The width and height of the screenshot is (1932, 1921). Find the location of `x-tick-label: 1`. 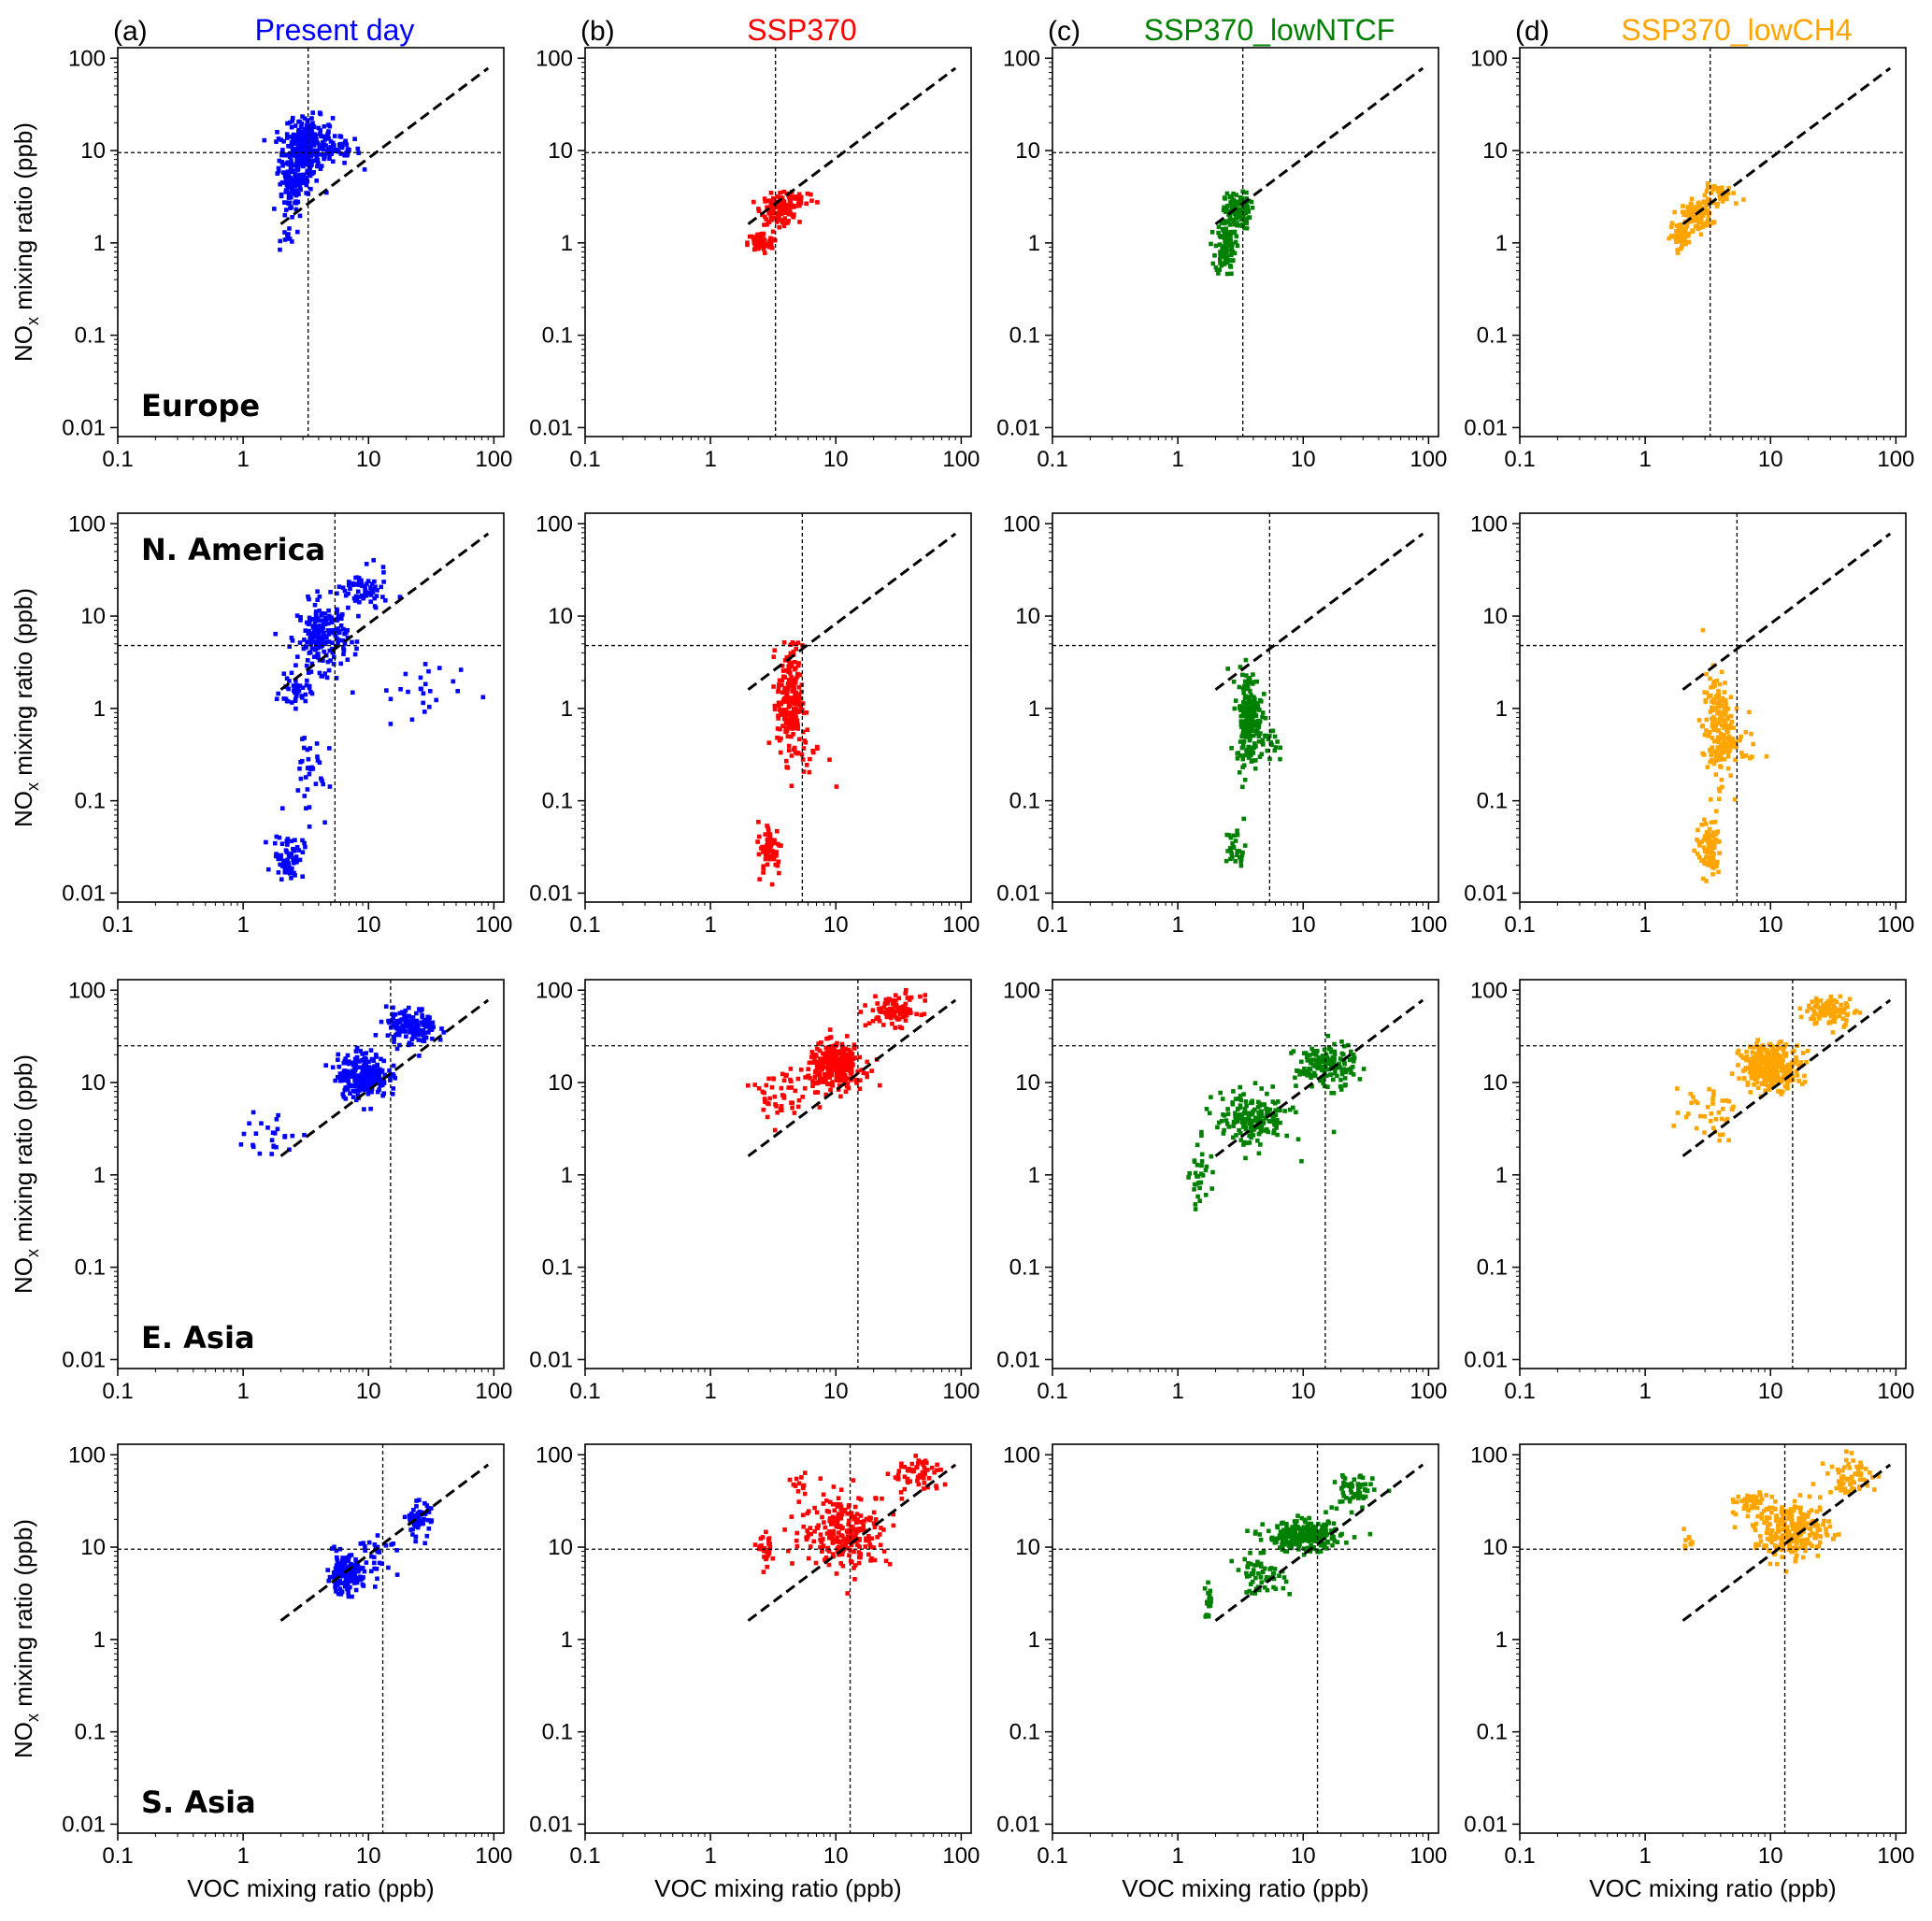

x-tick-label: 1 is located at coordinates (242, 925).